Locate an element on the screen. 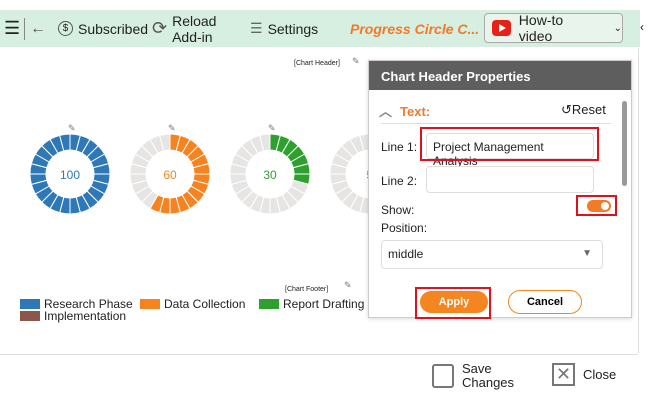  cancel-button: Cancel is located at coordinates (545, 302).